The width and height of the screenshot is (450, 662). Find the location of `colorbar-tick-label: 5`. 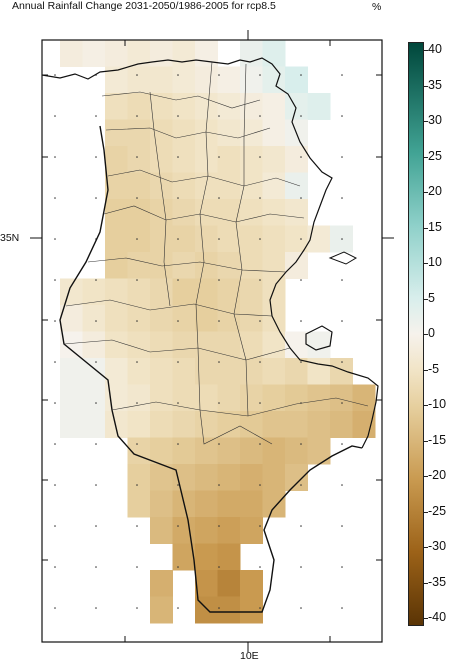

colorbar-tick-label: 5 is located at coordinates (431, 297).